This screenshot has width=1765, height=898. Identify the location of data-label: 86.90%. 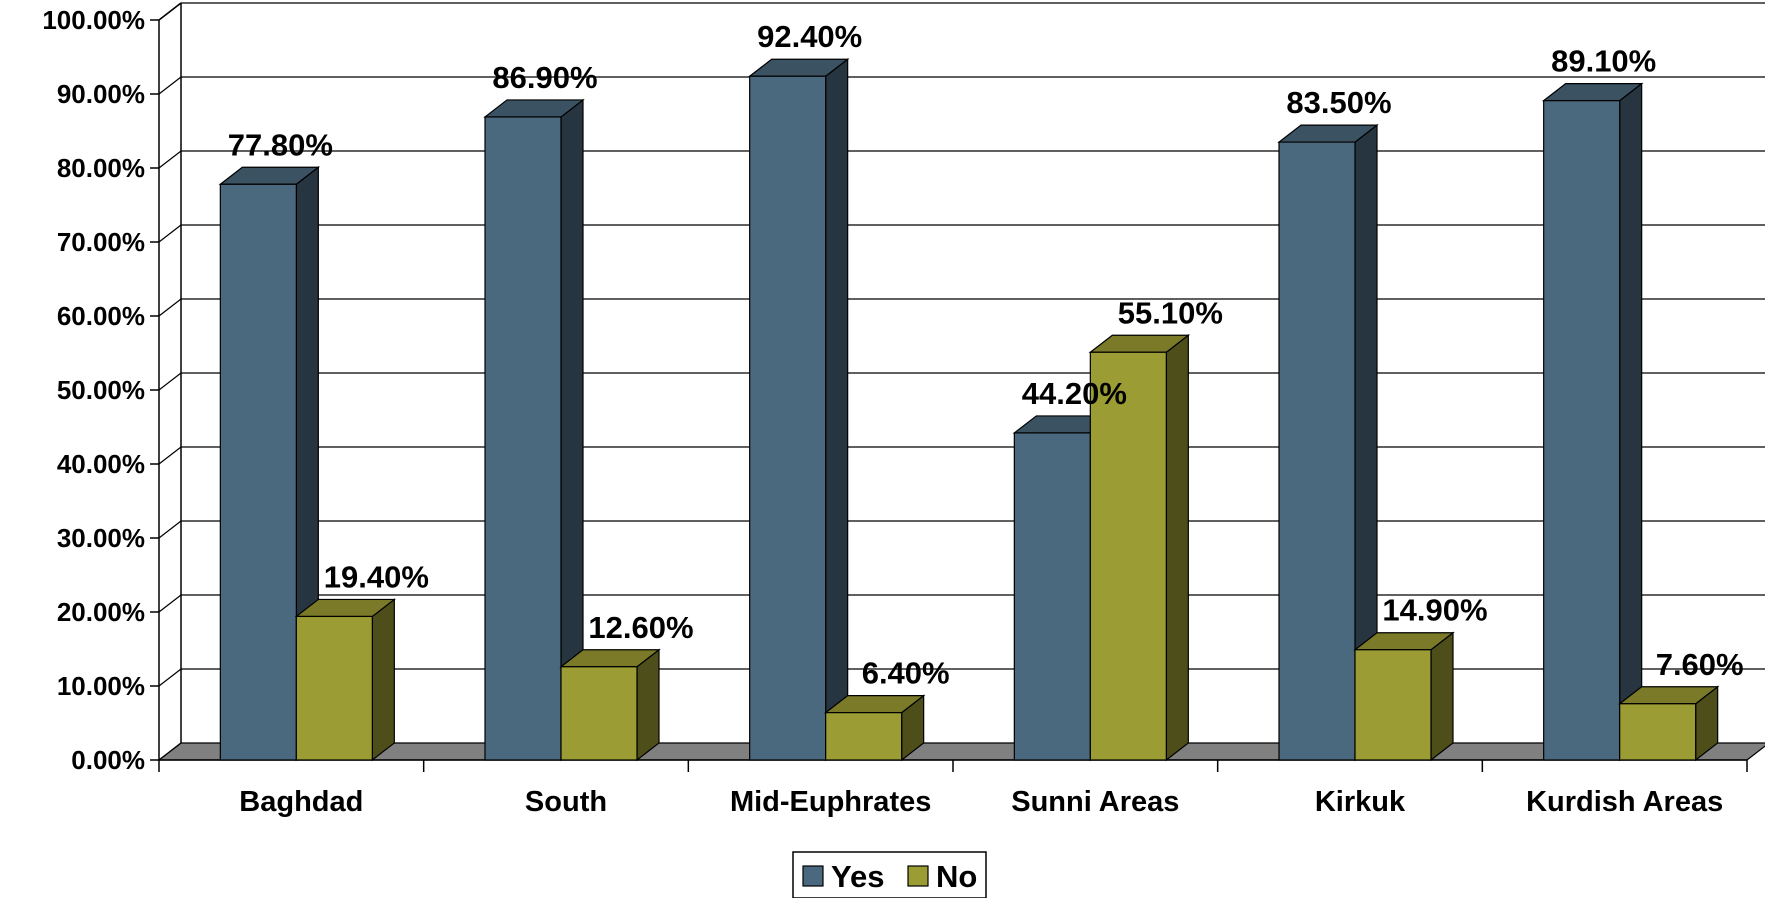
(544, 77).